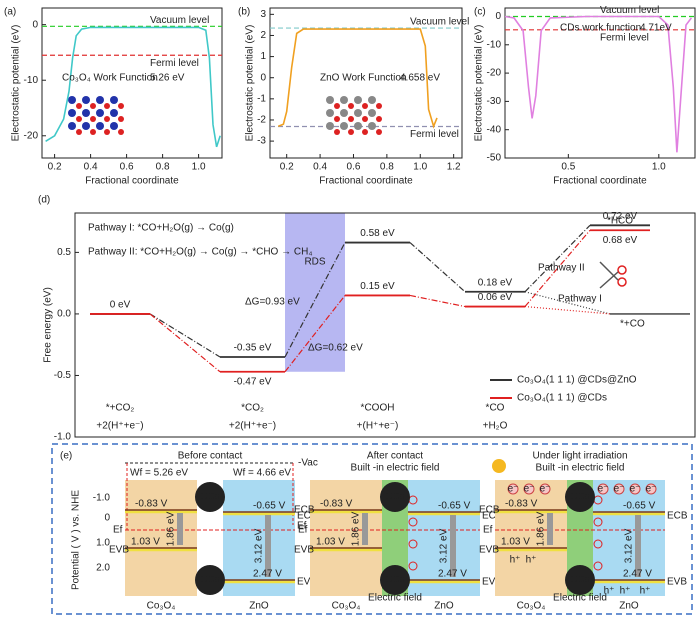 The width and height of the screenshot is (700, 618). Describe the element at coordinates (495, 282) in the screenshot. I see `value-label: 0.18 eV` at that location.